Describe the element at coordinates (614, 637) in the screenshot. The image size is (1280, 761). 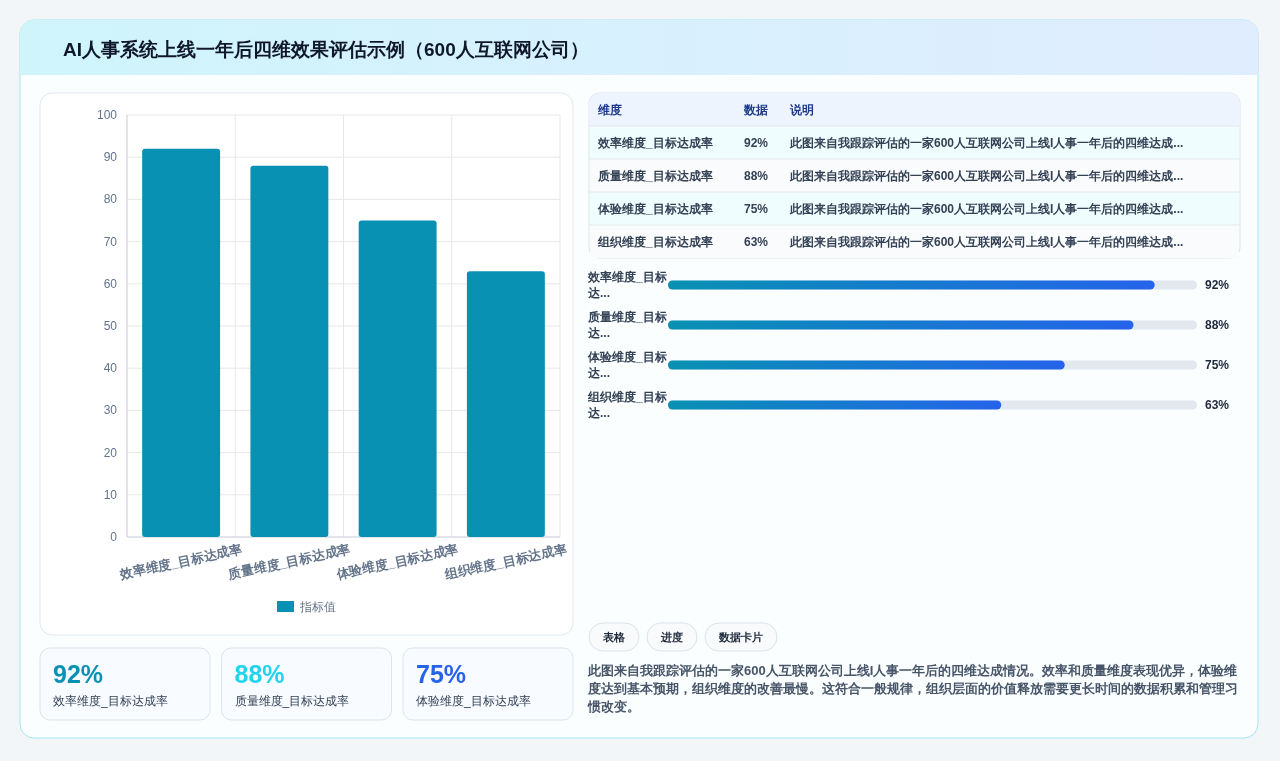
I see `text: 表格` at that location.